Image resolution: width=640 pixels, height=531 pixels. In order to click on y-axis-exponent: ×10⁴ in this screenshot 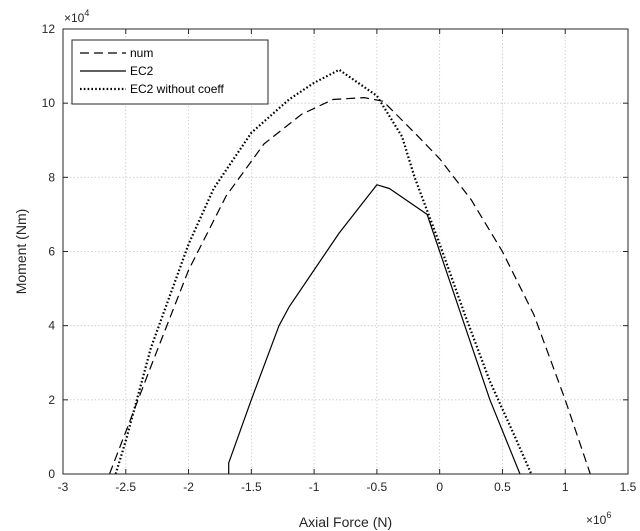, I will do `click(76, 16)`.